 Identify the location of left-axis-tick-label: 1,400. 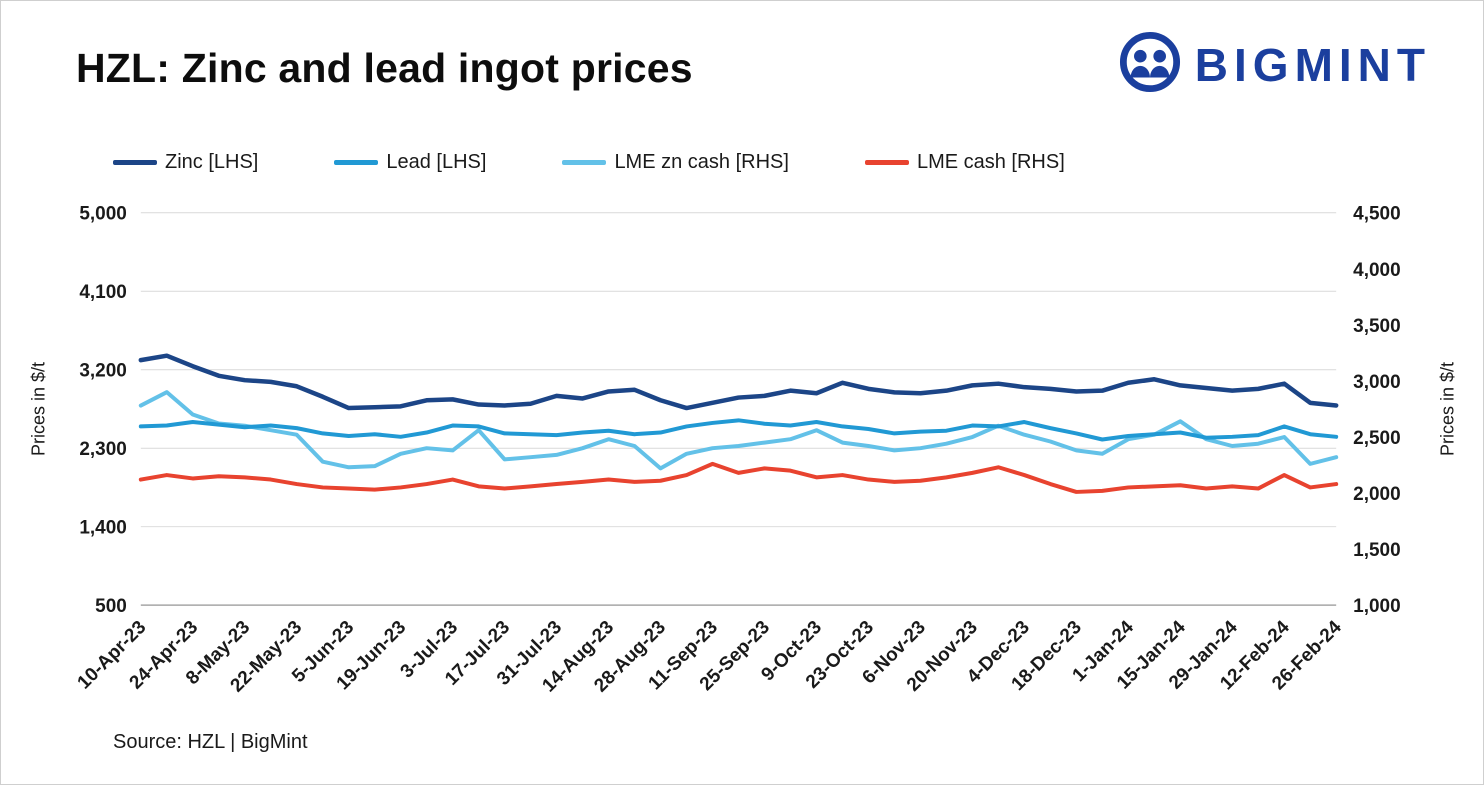
(102, 528).